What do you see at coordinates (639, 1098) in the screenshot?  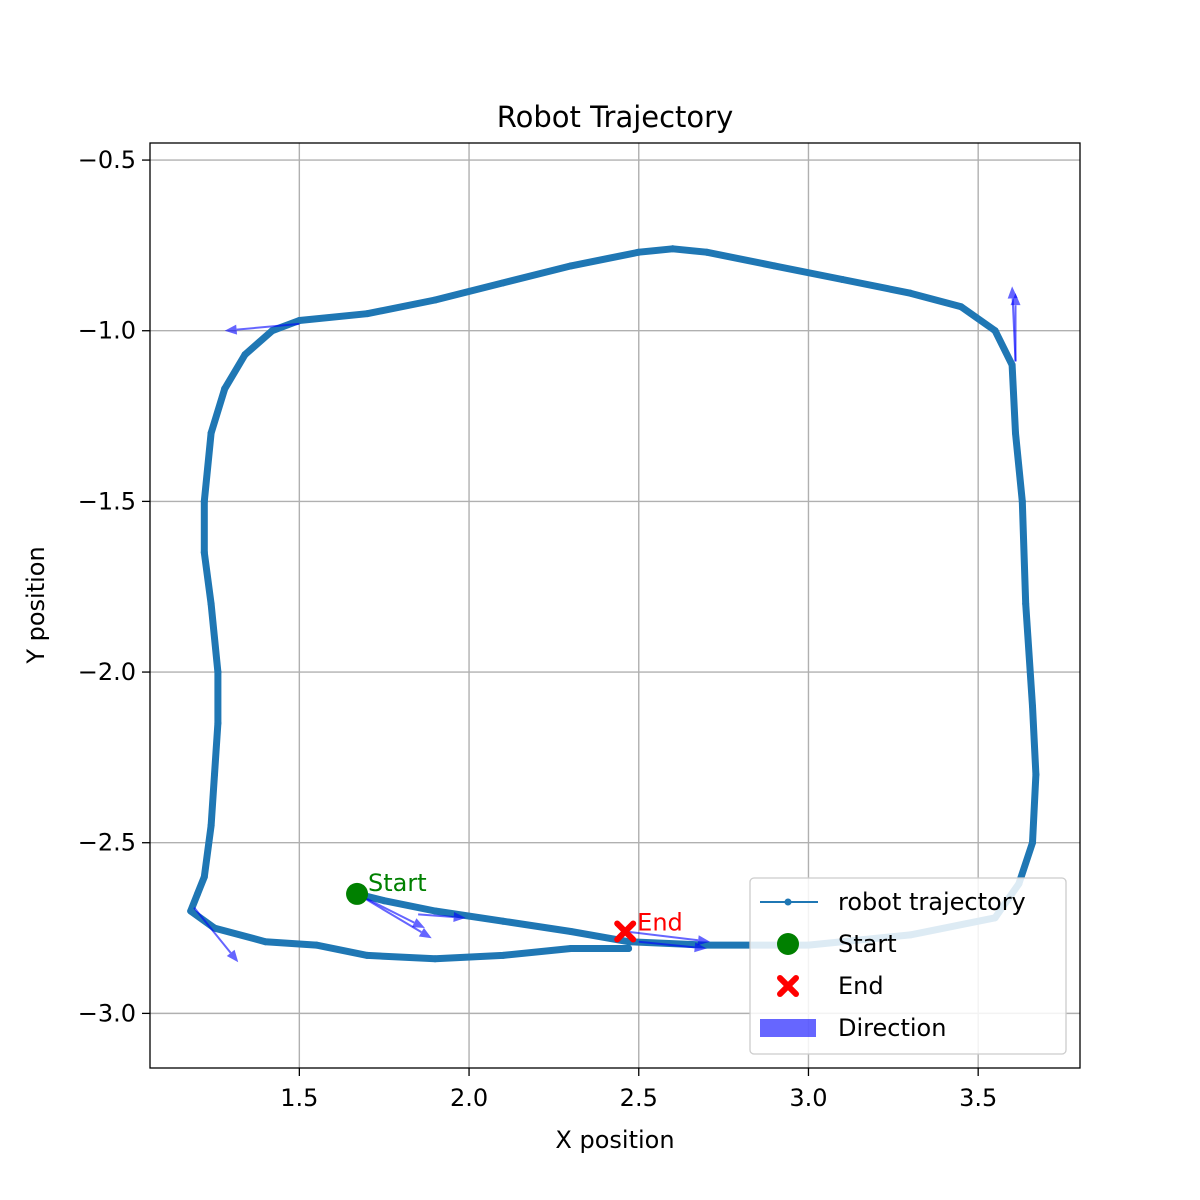 I see `x-tick-label: 2.5` at bounding box center [639, 1098].